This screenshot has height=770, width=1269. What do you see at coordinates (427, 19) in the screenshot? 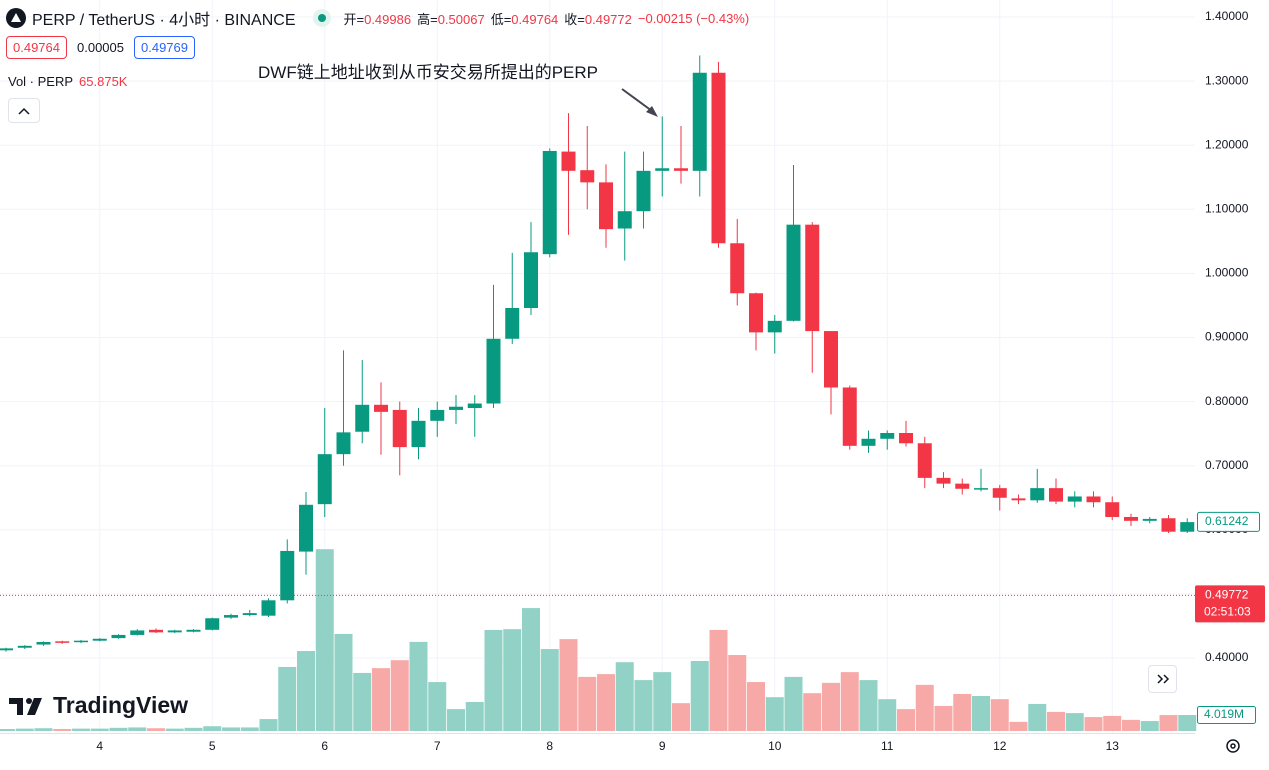
I see `ohlc-label: 高=` at bounding box center [427, 19].